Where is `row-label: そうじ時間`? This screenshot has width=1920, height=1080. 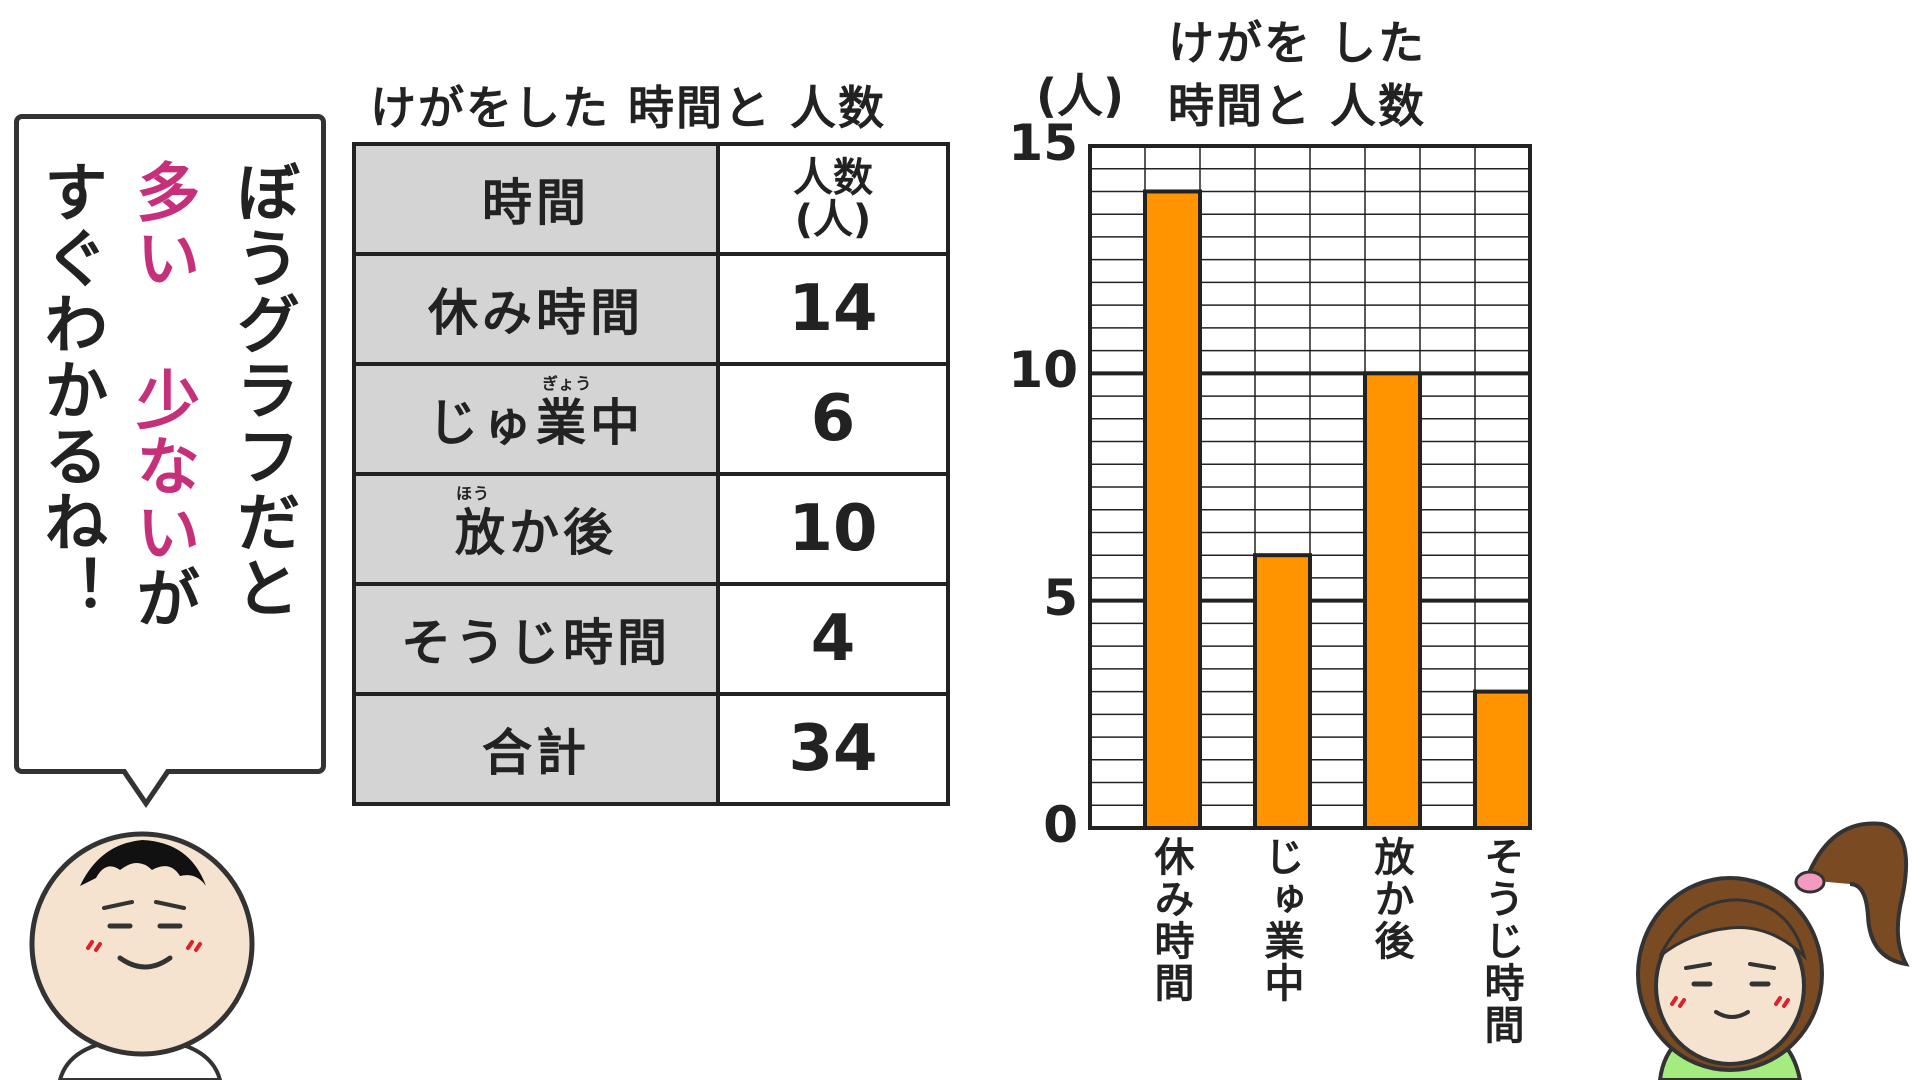
row-label: そうじ時間 is located at coordinates (536, 639).